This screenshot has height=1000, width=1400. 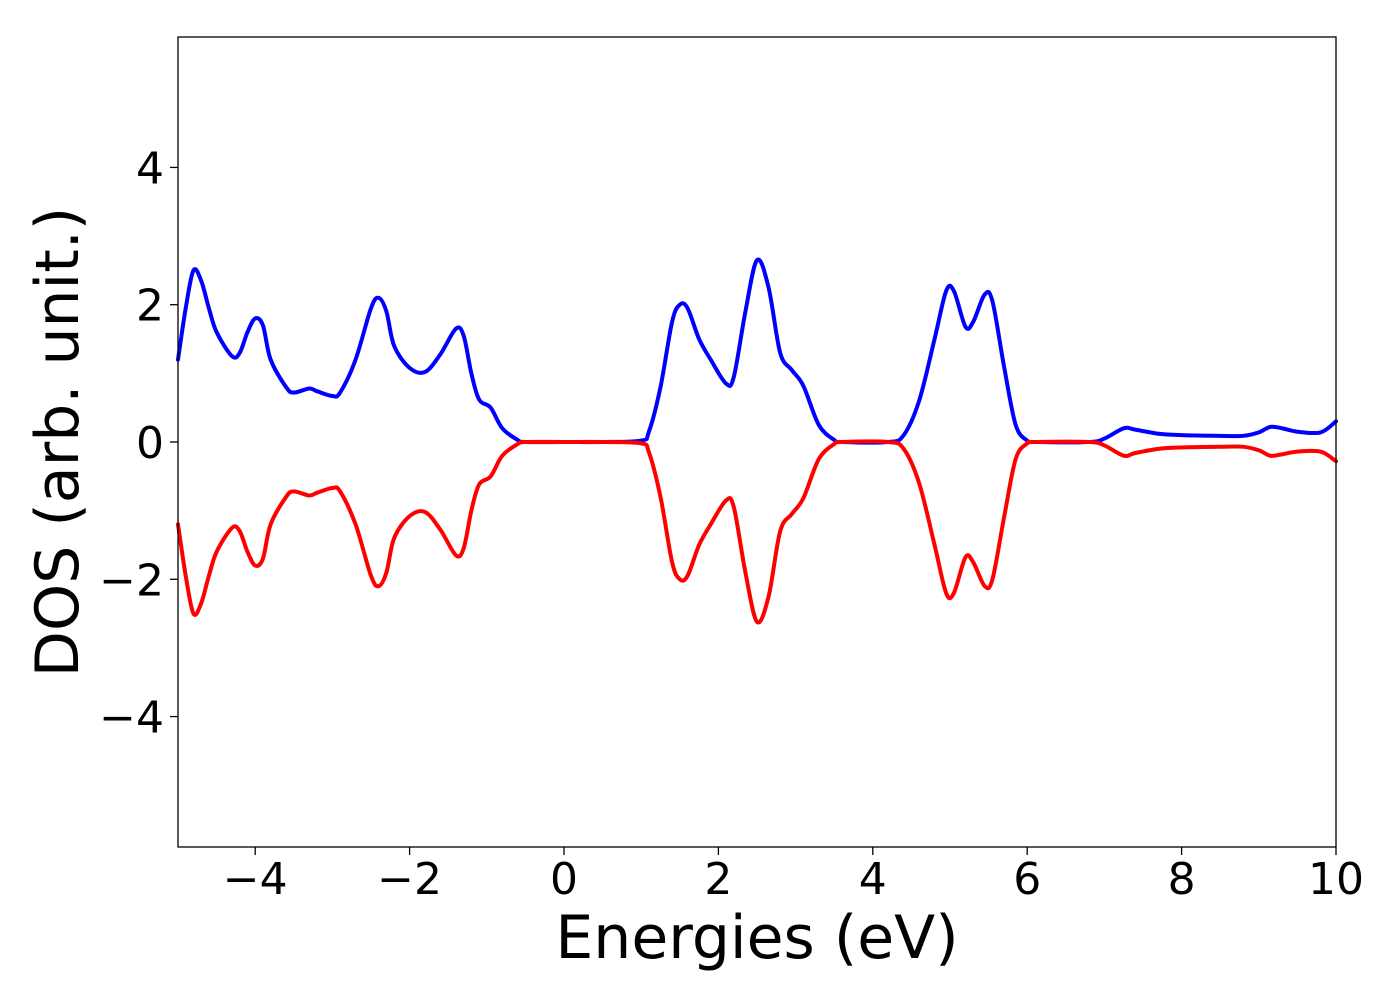 What do you see at coordinates (255, 879) in the screenshot?
I see `x-tick-label: −4` at bounding box center [255, 879].